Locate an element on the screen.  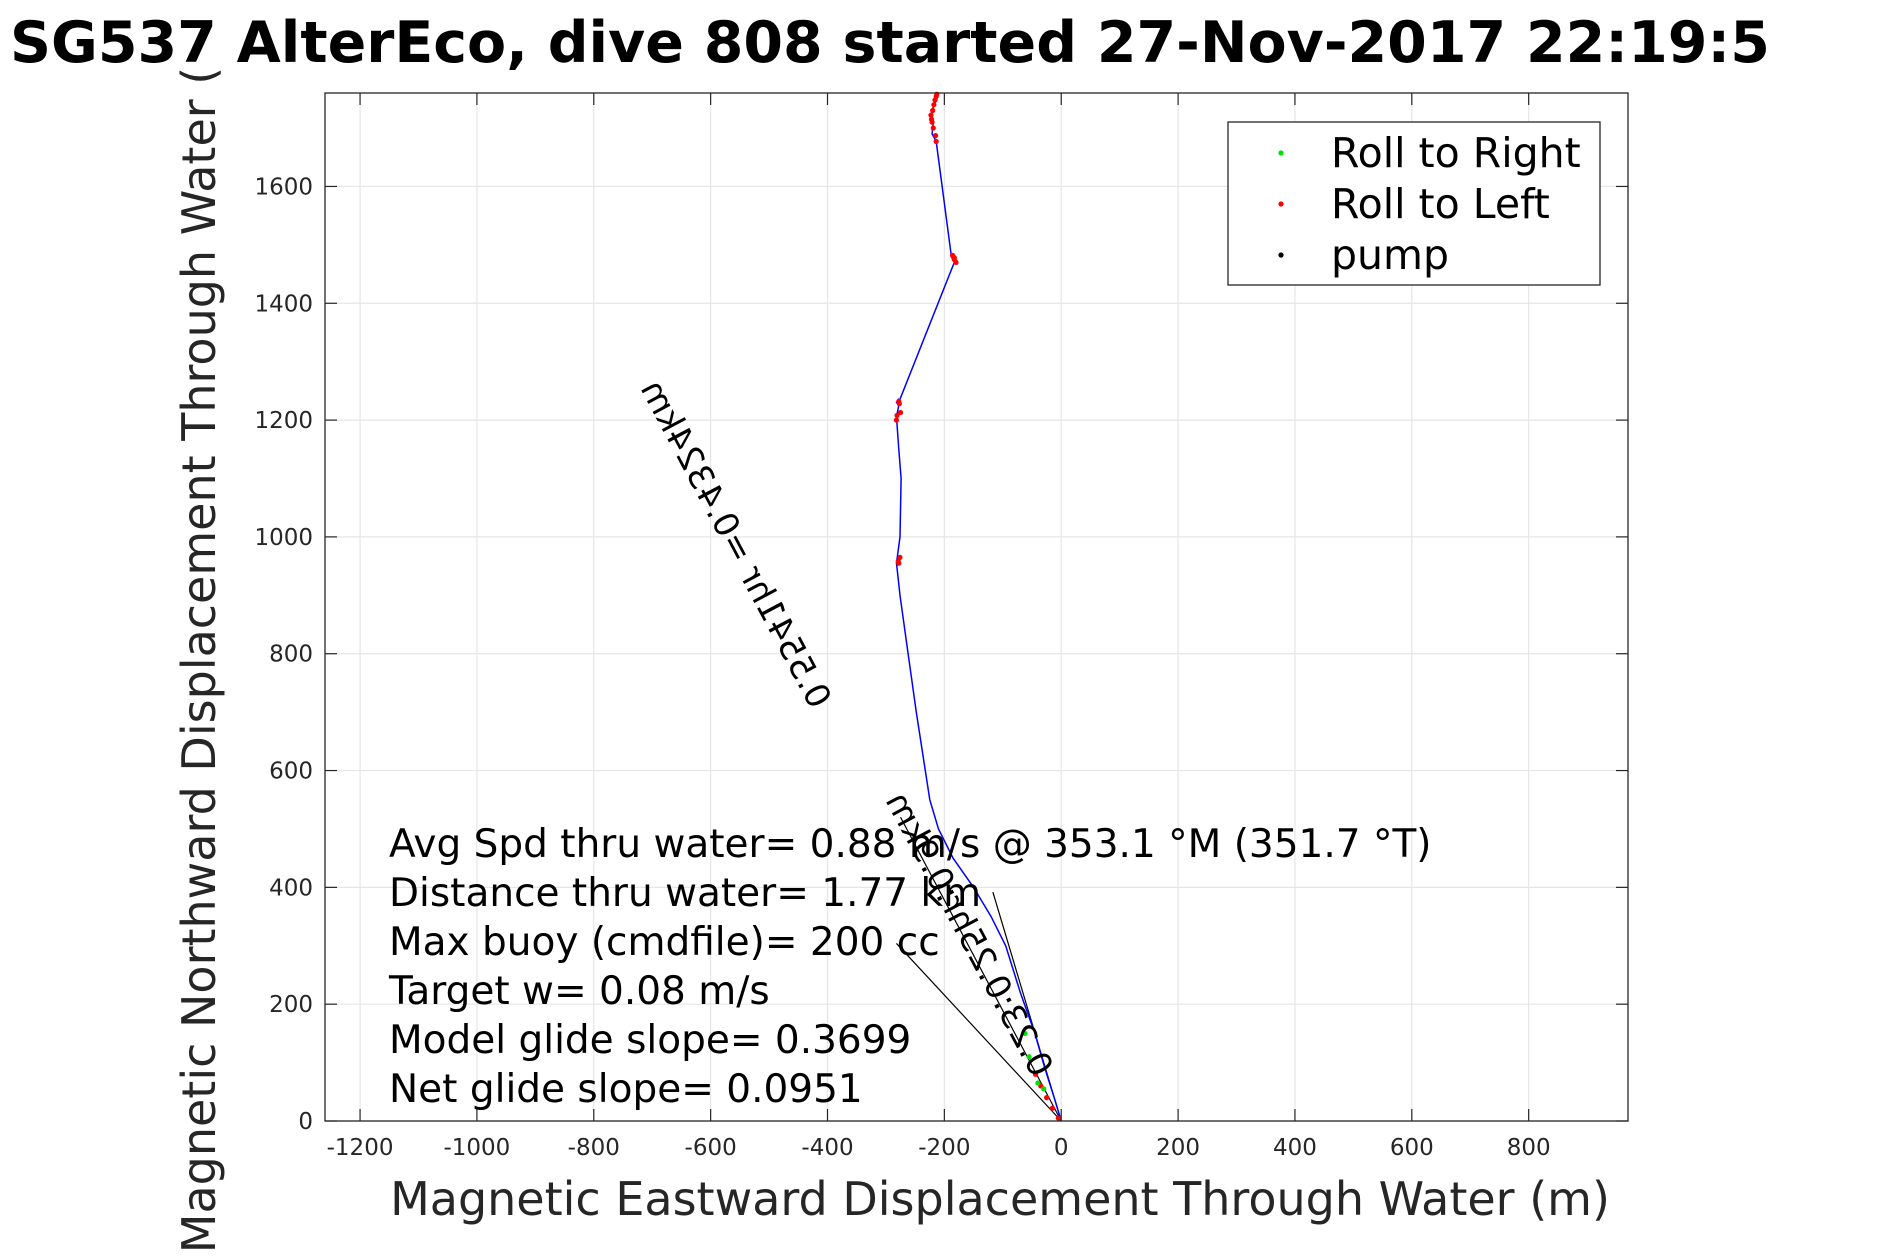
legend-box is located at coordinates (1414, 203).